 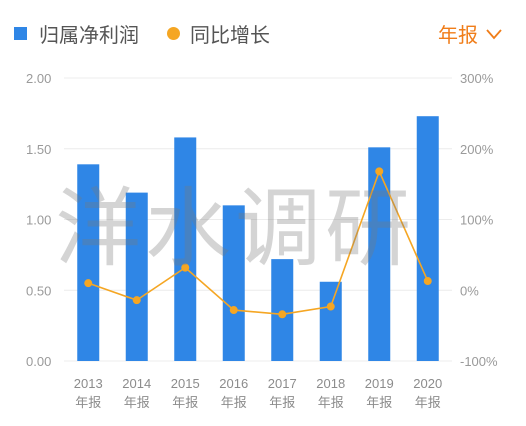 What do you see at coordinates (173, 33) in the screenshot?
I see `line-swatch` at bounding box center [173, 33].